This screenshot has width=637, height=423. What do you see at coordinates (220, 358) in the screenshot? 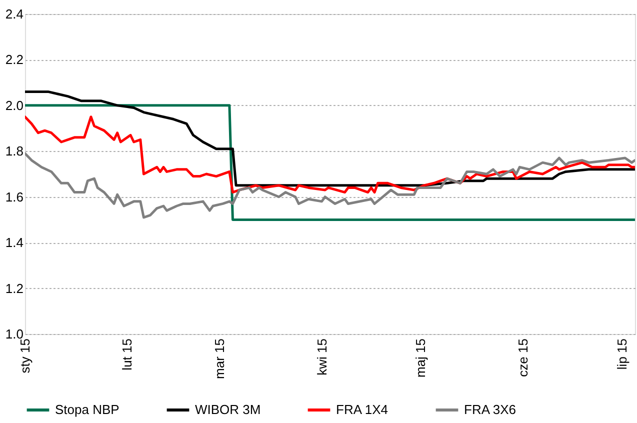
I see `x-tick-label: mar 15` at bounding box center [220, 358].